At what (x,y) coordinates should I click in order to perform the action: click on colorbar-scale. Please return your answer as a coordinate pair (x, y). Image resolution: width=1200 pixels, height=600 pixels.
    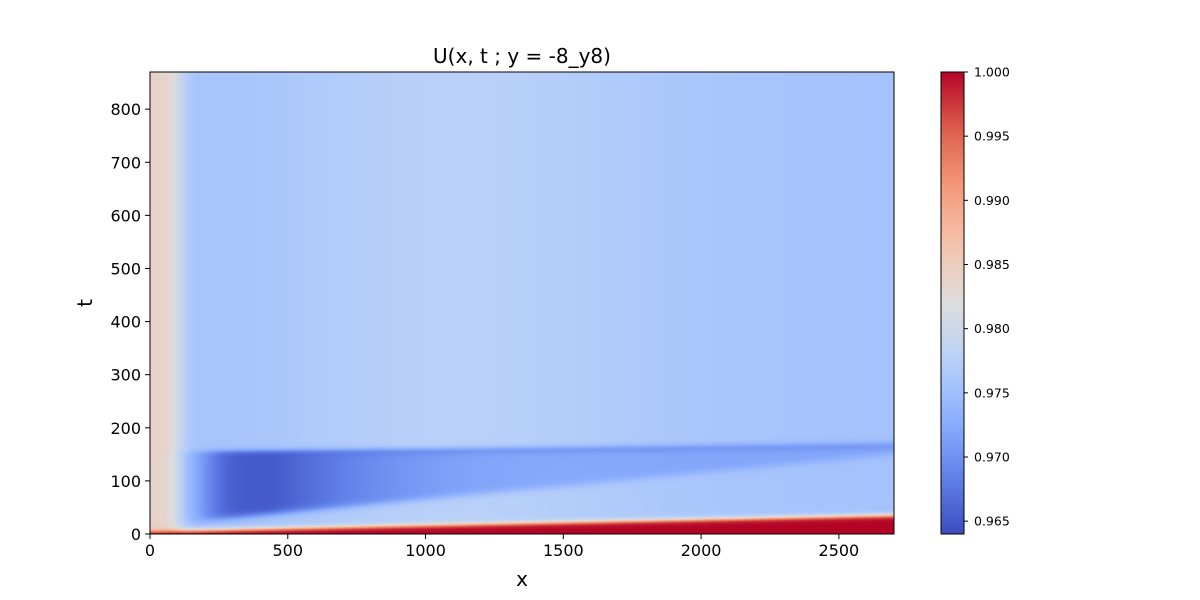
    Looking at the image, I should click on (952, 303).